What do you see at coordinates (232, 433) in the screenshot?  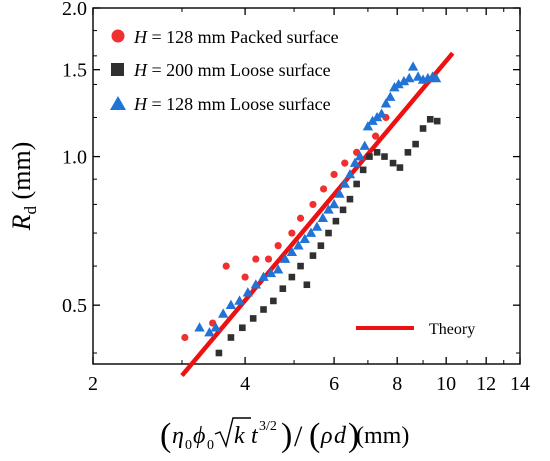 I see `x-axis-label-sqrt-sign` at bounding box center [232, 433].